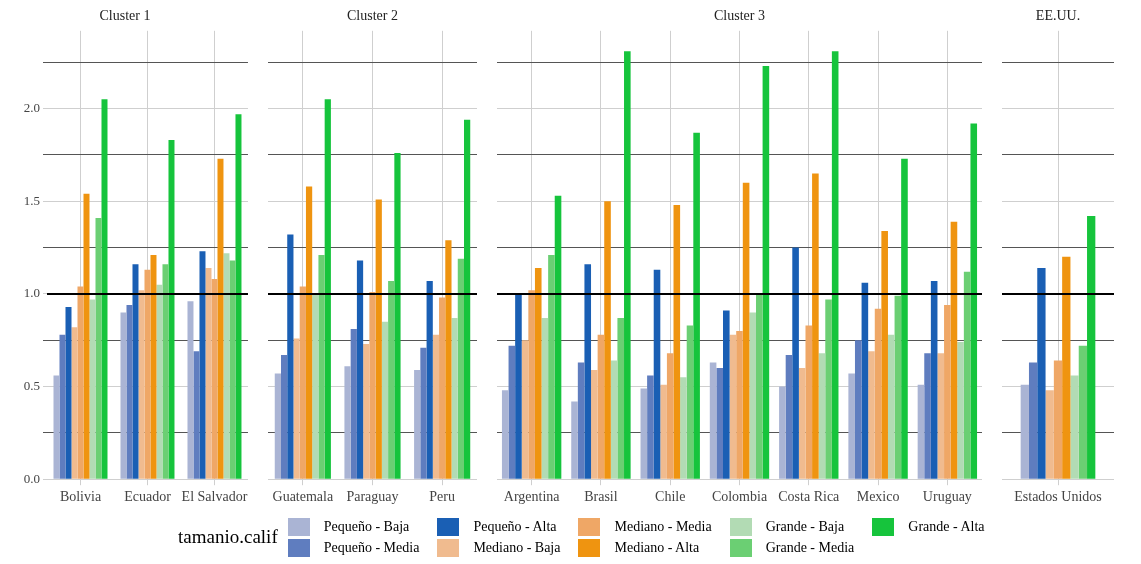 This screenshot has width=1141, height=564. Describe the element at coordinates (946, 526) in the screenshot. I see `legend-label: Grande - Alta` at that location.